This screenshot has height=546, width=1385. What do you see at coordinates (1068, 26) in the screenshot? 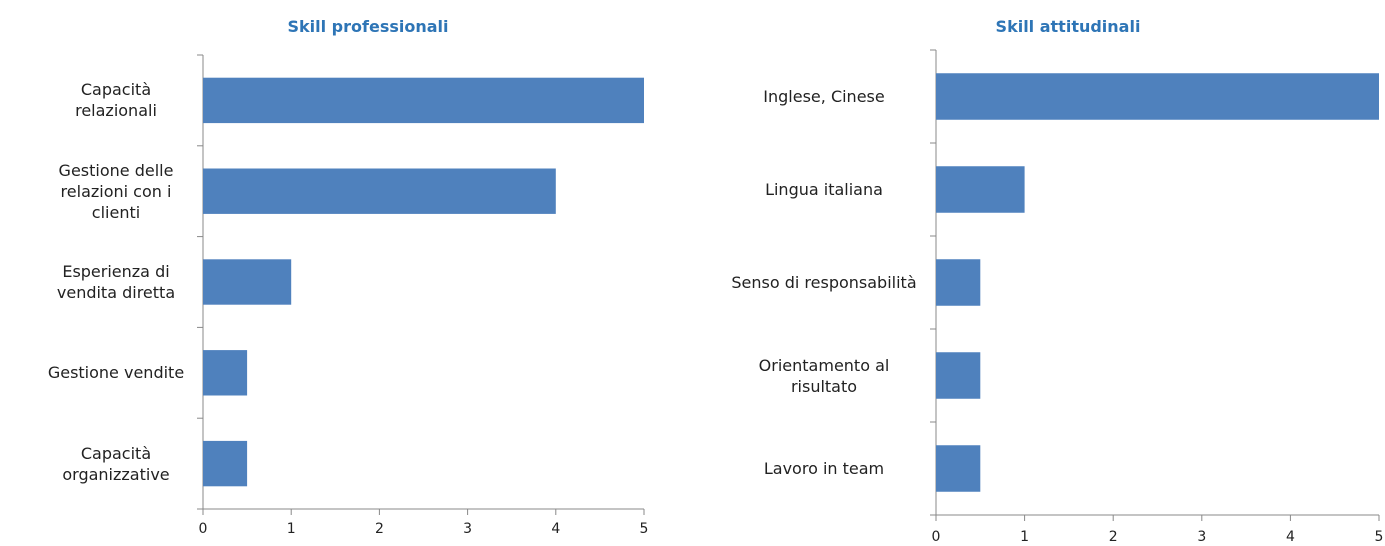
I see `chart-title: Skill attitudinali` at bounding box center [1068, 26].